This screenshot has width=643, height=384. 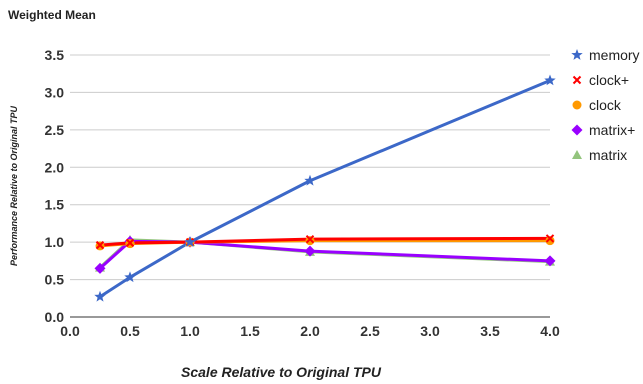 What do you see at coordinates (52, 15) in the screenshot?
I see `chart-title: Weighted Mean` at bounding box center [52, 15].